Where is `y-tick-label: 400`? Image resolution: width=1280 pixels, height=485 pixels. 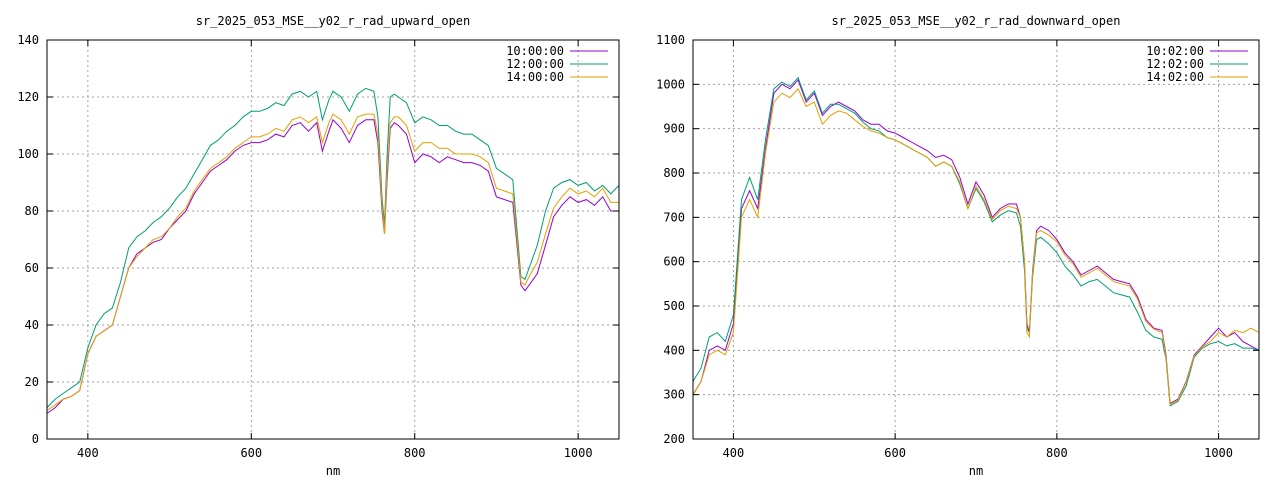 y-tick-label: 400 is located at coordinates (674, 350).